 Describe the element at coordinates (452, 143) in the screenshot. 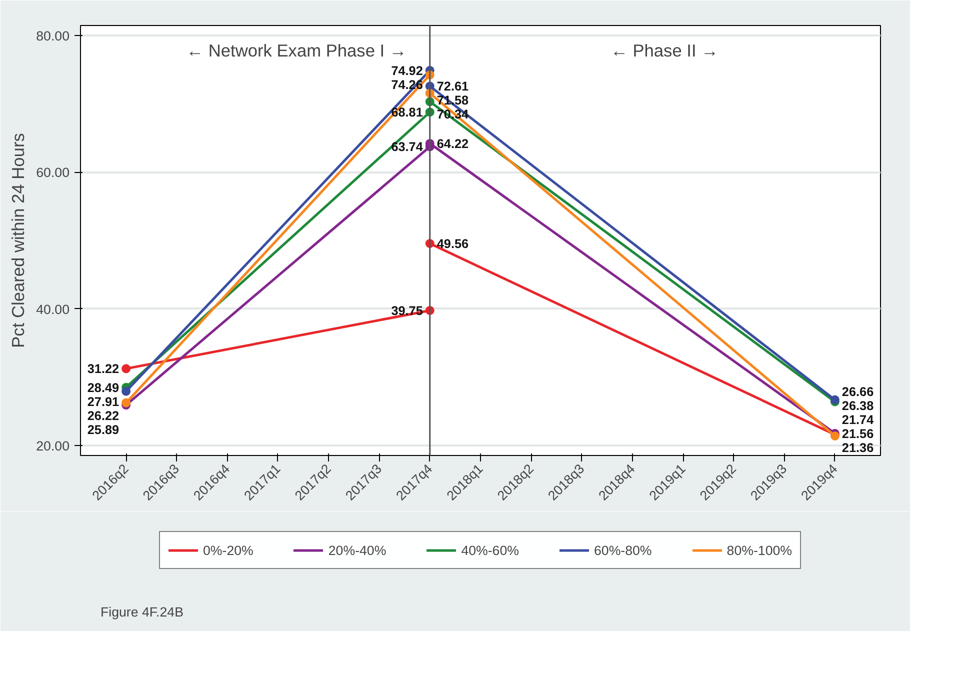

I see `data-label: 64.22` at that location.